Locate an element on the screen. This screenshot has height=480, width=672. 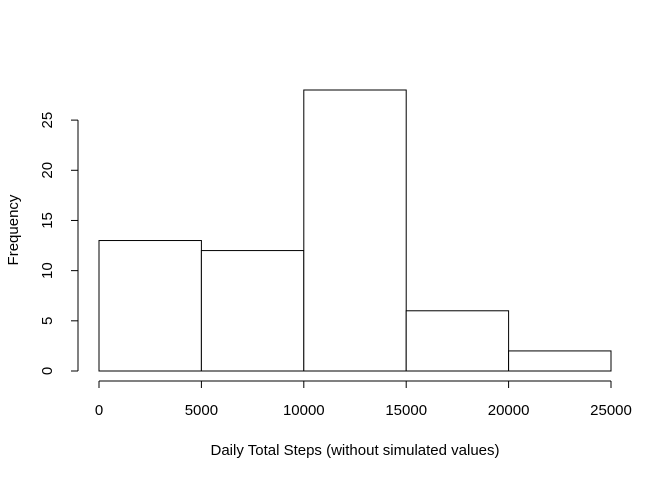
y-tick-label: 15 is located at coordinates (47, 220).